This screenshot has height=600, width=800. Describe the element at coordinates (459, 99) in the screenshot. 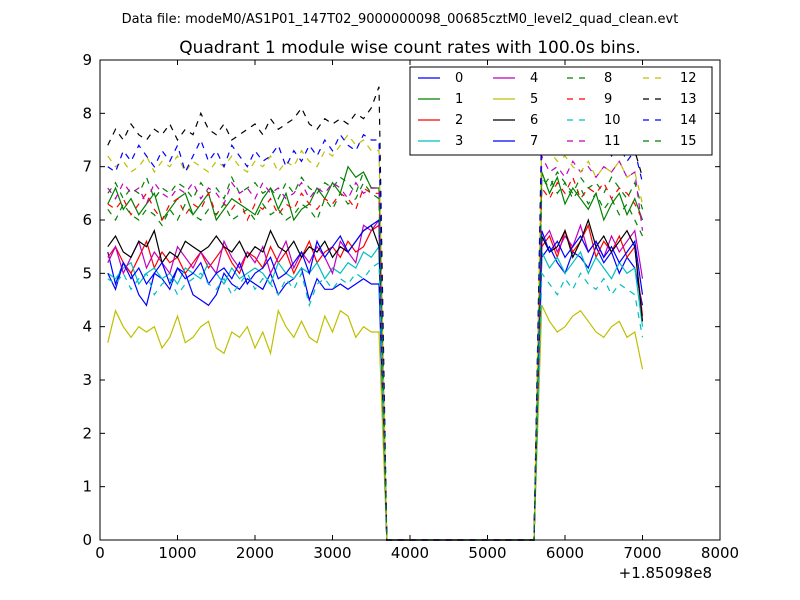

I see `legend-label-1: 1` at that location.